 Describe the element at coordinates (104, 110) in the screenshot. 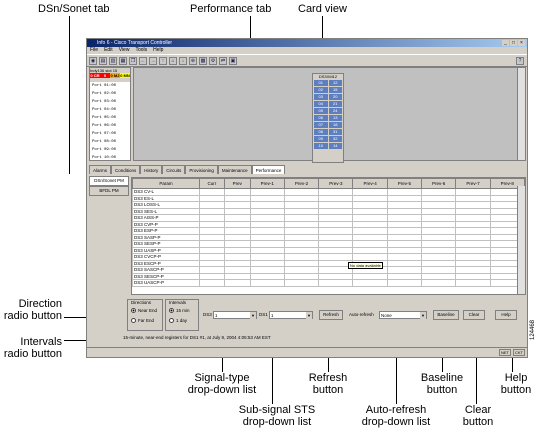

I see `port-row: Port 04:00` at that location.